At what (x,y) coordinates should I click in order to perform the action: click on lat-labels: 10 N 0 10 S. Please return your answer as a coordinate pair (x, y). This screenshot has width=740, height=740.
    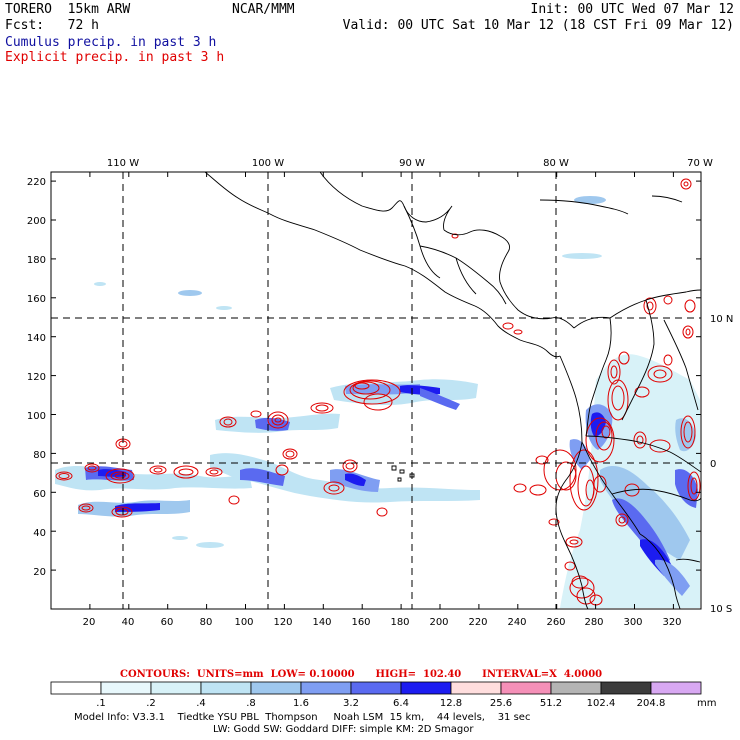
    Looking at the image, I should click on (721, 464).